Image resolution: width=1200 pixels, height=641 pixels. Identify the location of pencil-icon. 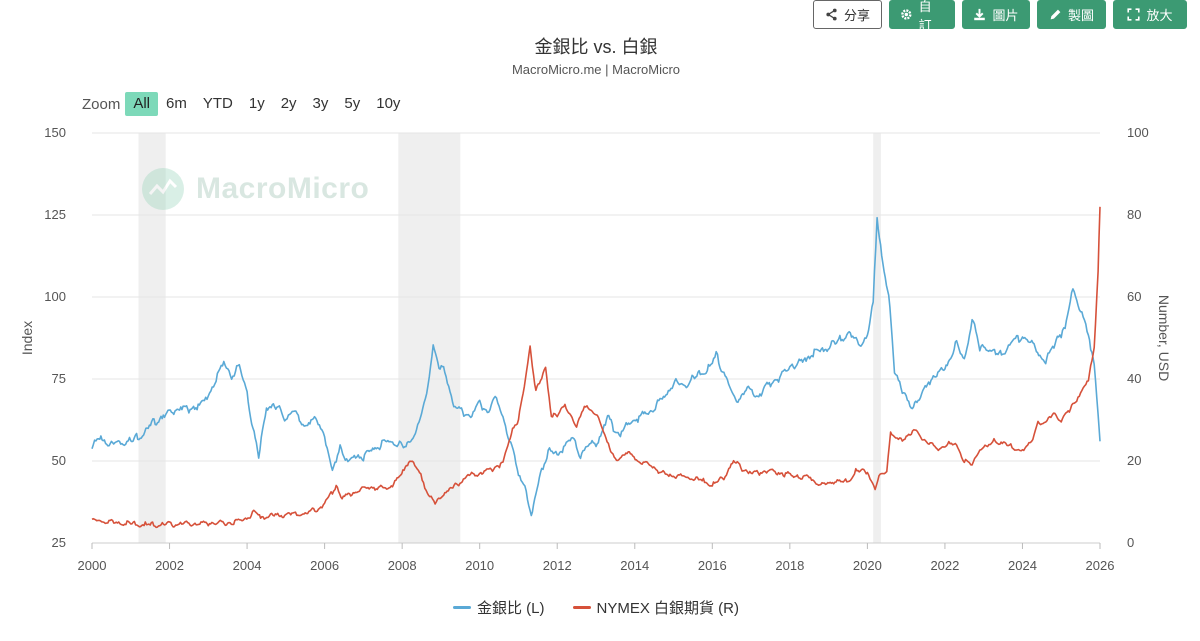
(1055, 14).